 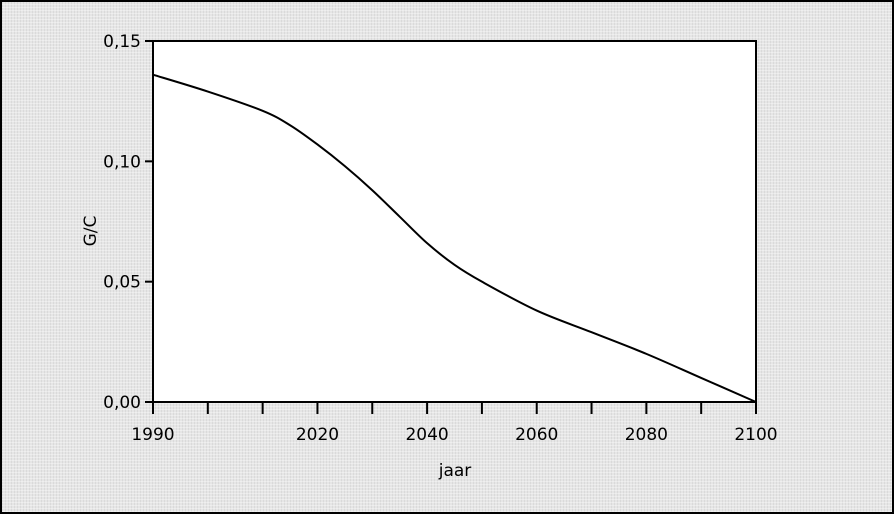 I want to click on y-axis-title: G/C, so click(x=91, y=231).